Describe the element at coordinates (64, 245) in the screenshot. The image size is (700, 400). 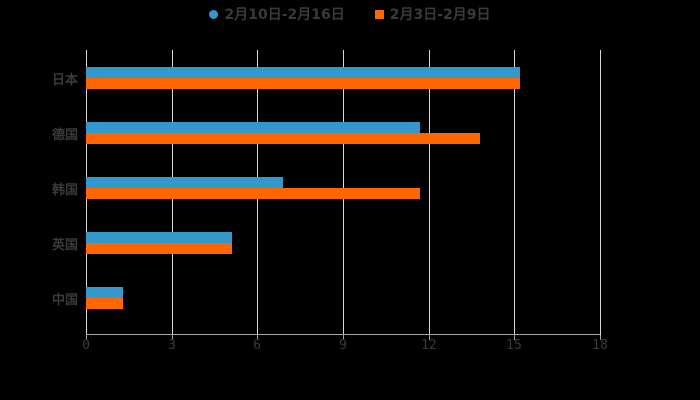
I see `category-label: 英国` at that location.